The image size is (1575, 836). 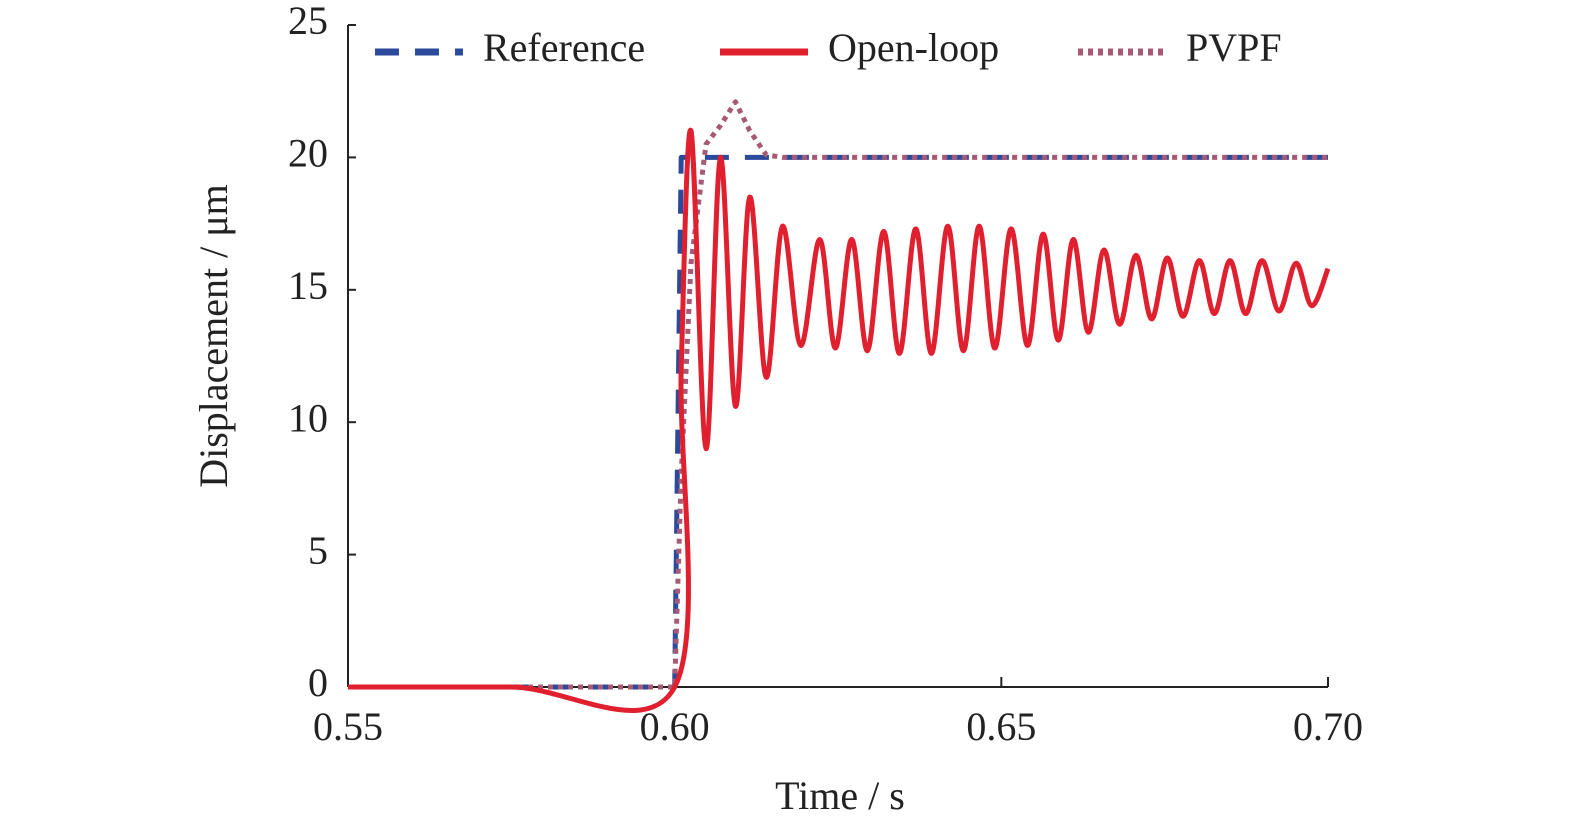 I want to click on legend-label: PVPF, so click(x=1234, y=47).